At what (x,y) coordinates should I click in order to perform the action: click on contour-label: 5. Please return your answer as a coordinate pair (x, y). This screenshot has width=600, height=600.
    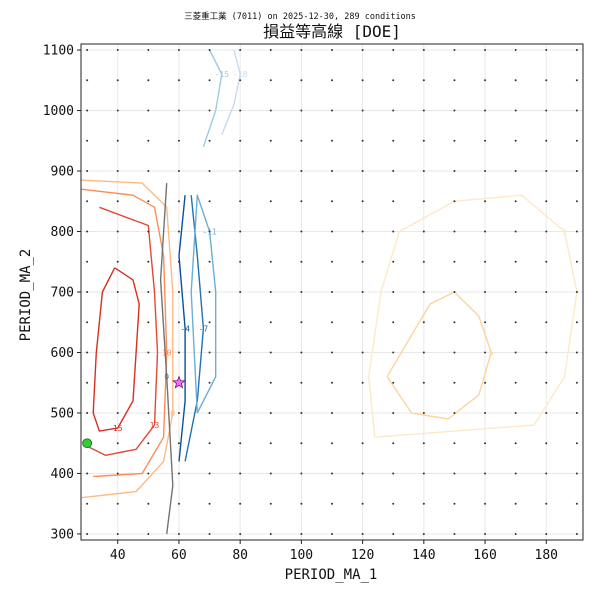
    Looking at the image, I should click on (491, 352).